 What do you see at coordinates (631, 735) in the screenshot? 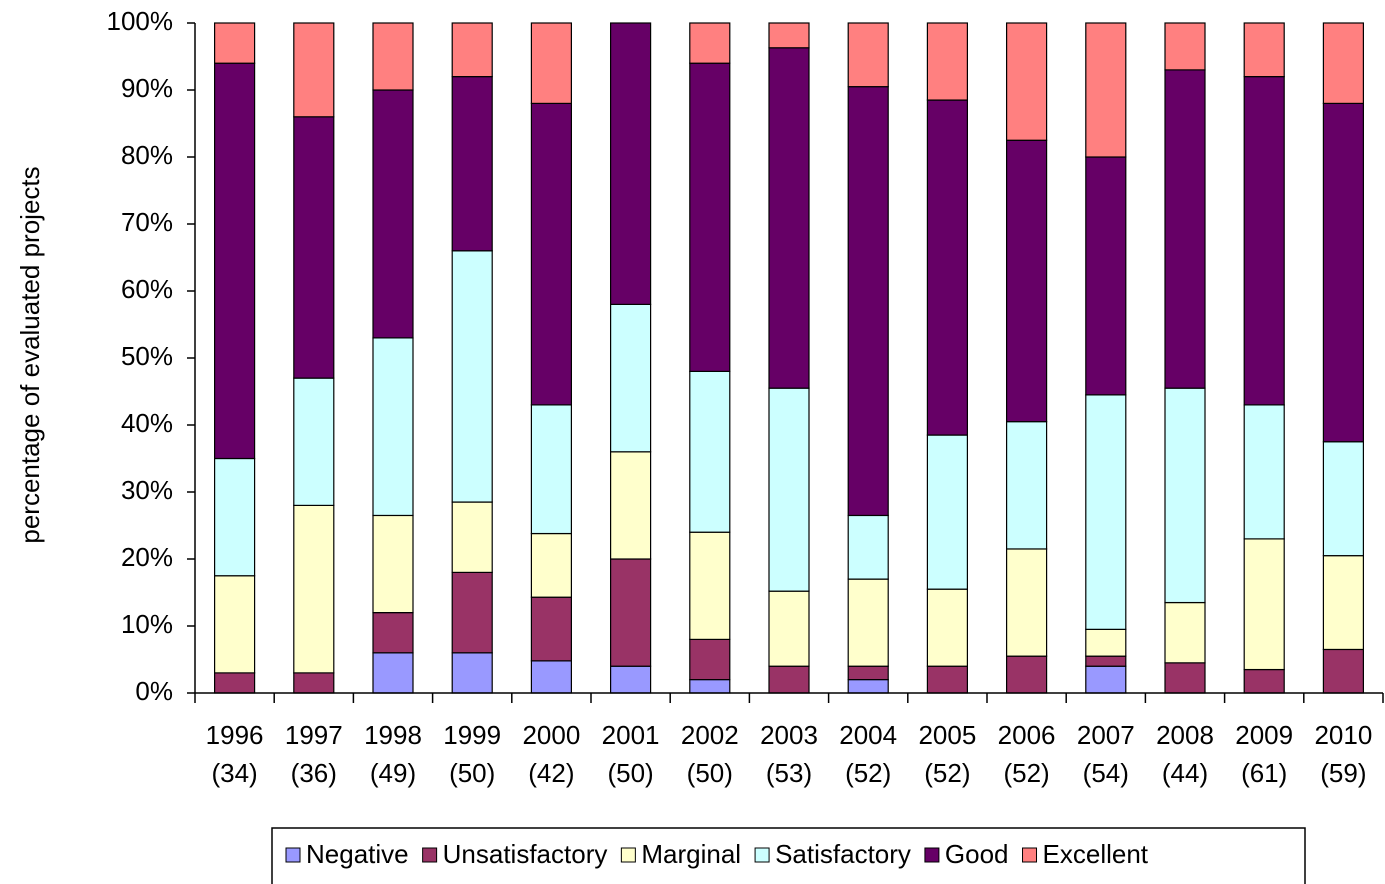
I see `x-tick-label: 2001` at bounding box center [631, 735].